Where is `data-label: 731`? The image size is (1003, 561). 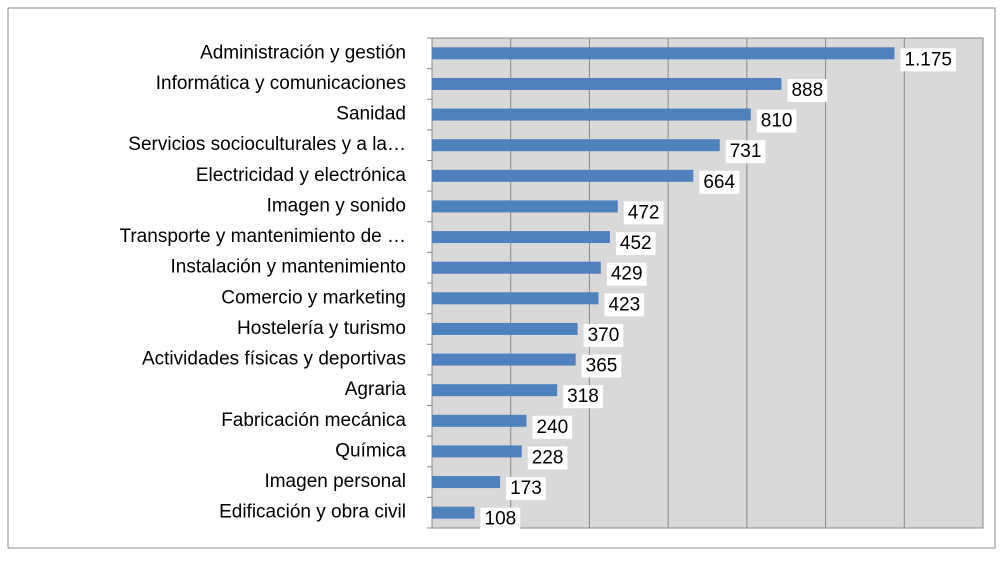 data-label: 731 is located at coordinates (746, 151).